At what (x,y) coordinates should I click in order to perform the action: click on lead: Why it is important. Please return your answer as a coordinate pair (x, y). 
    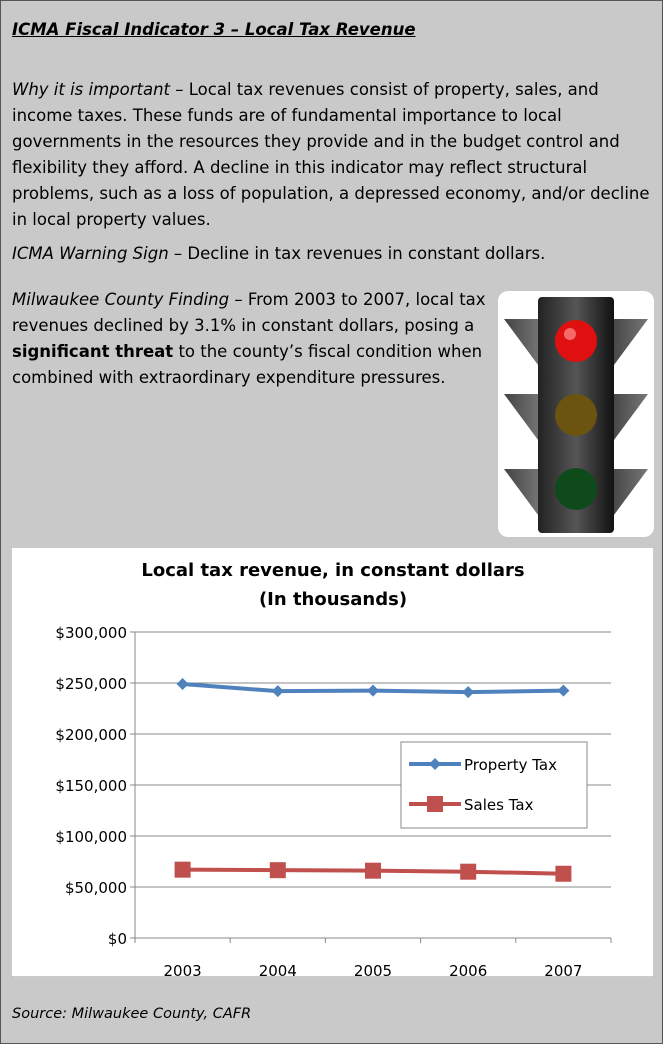
    Looking at the image, I should click on (91, 89).